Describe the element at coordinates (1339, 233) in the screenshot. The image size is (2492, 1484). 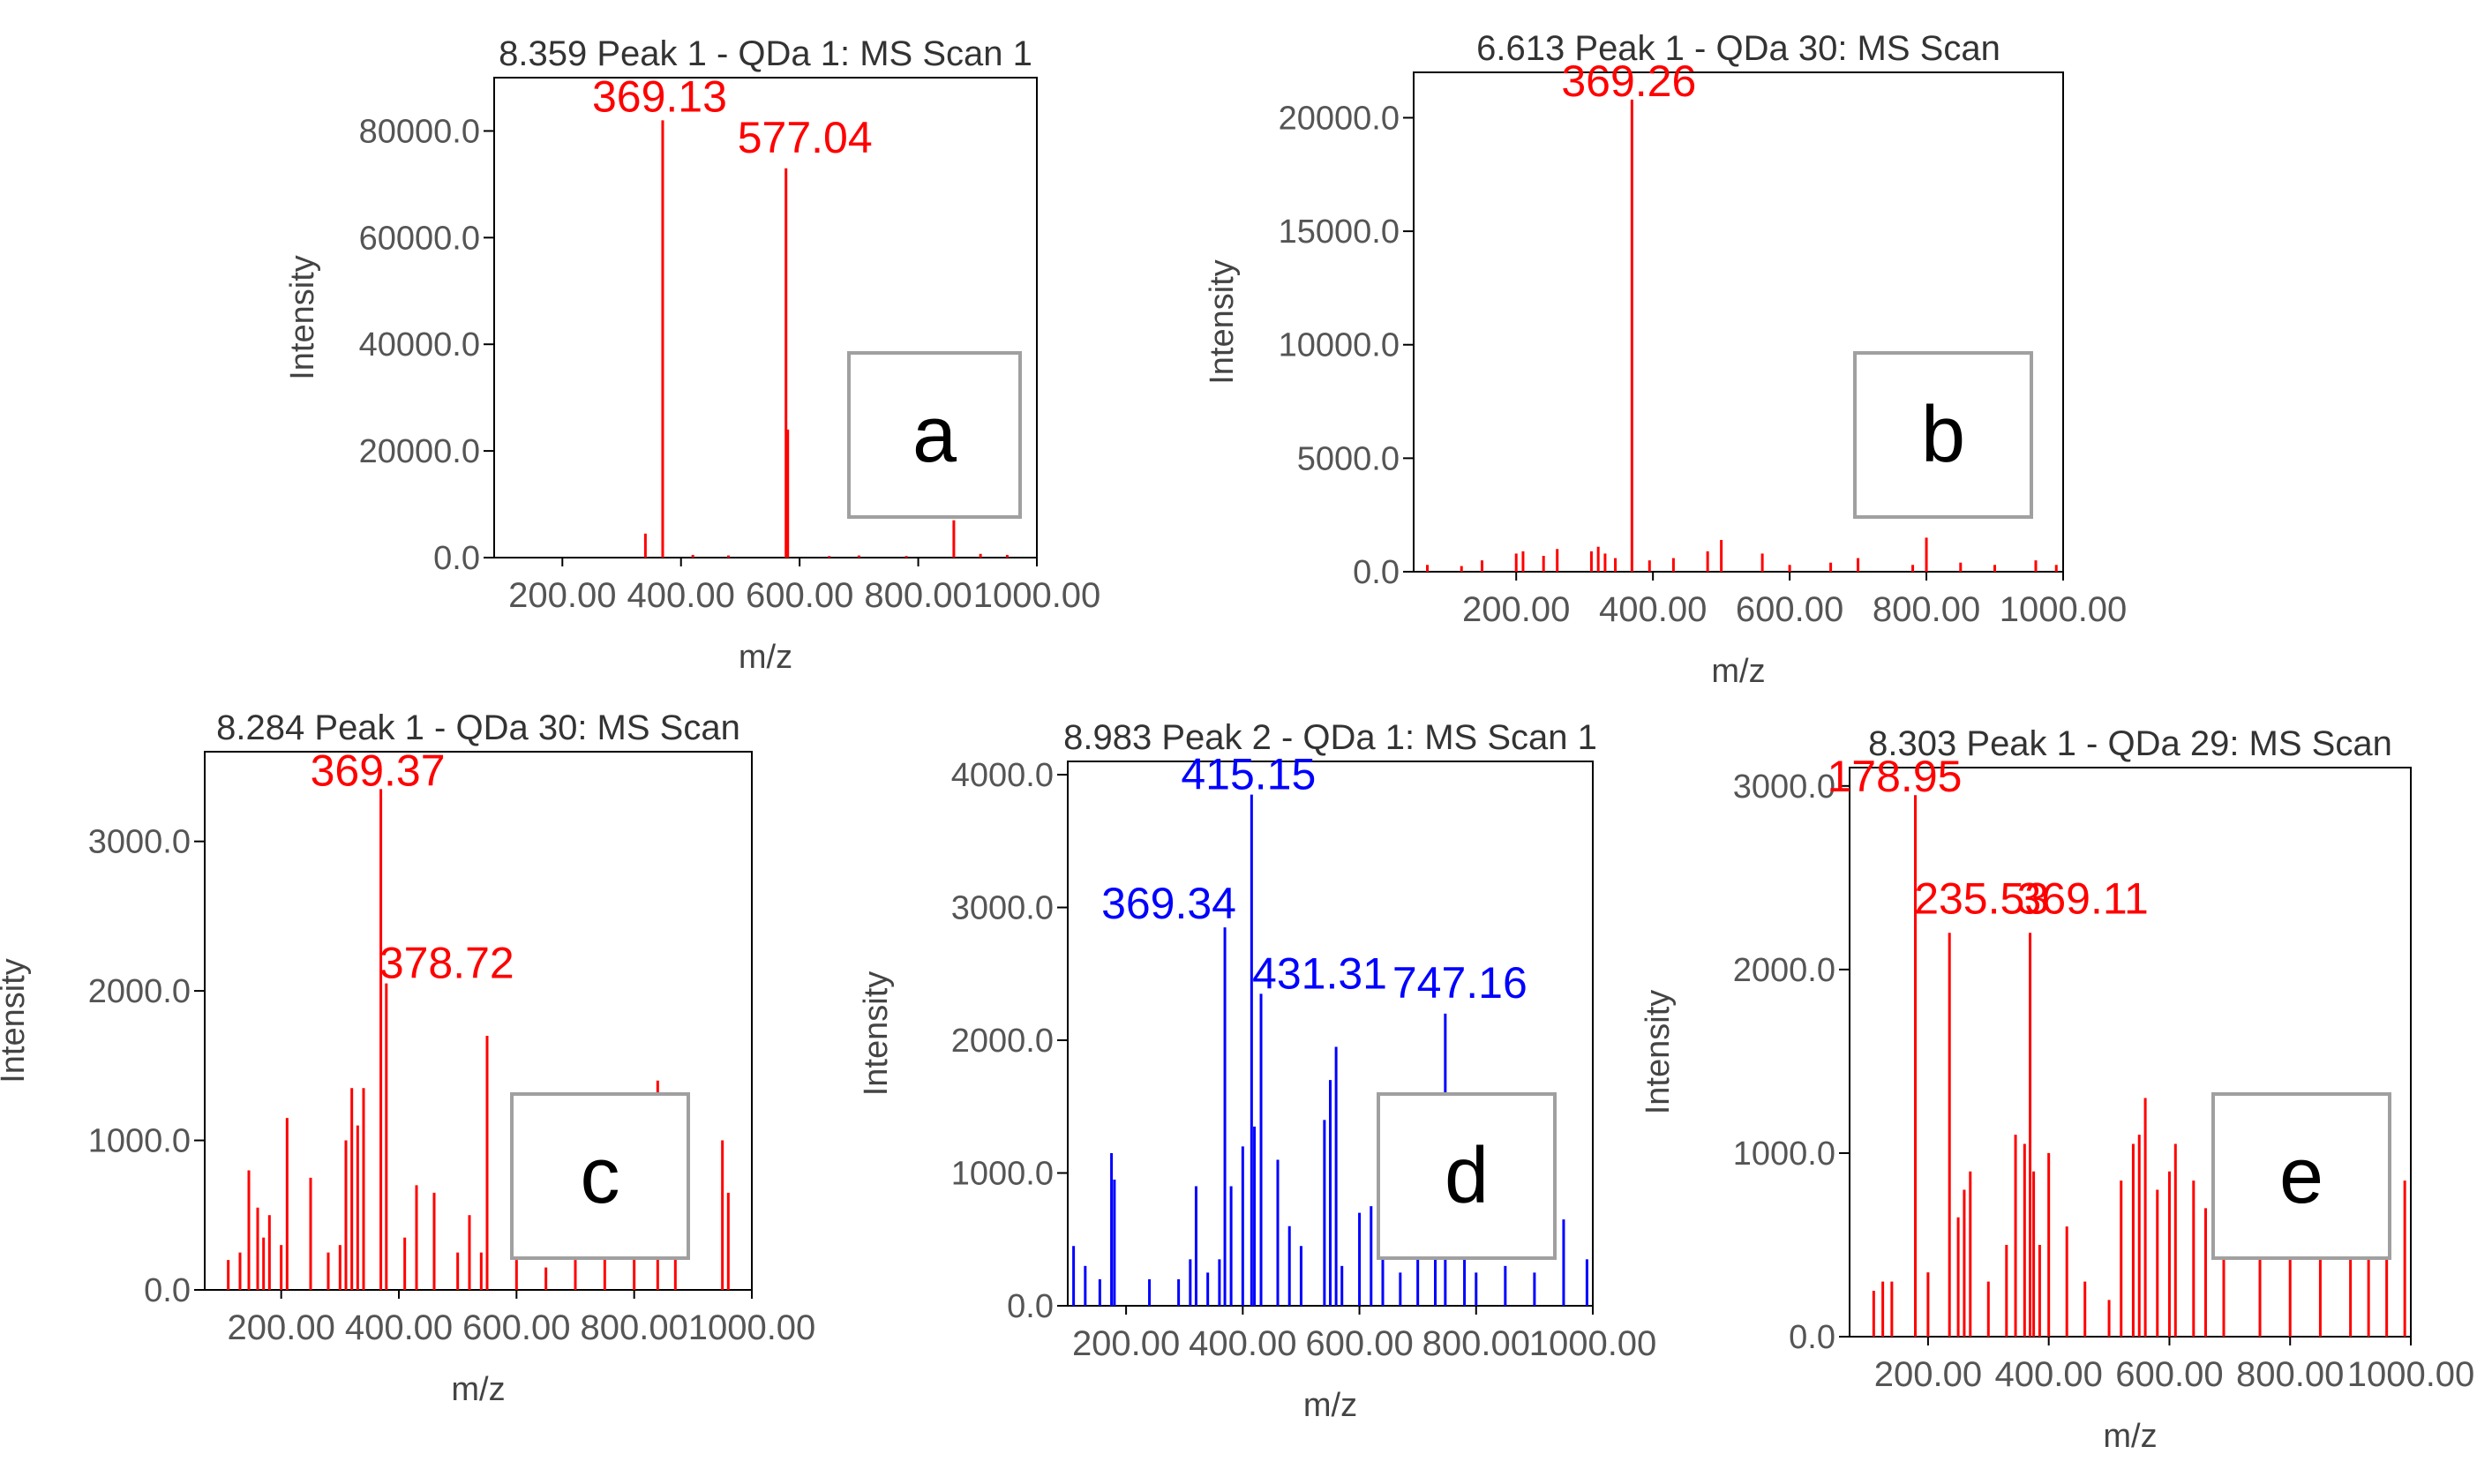
I see `y-tick-label: 15000.0` at that location.